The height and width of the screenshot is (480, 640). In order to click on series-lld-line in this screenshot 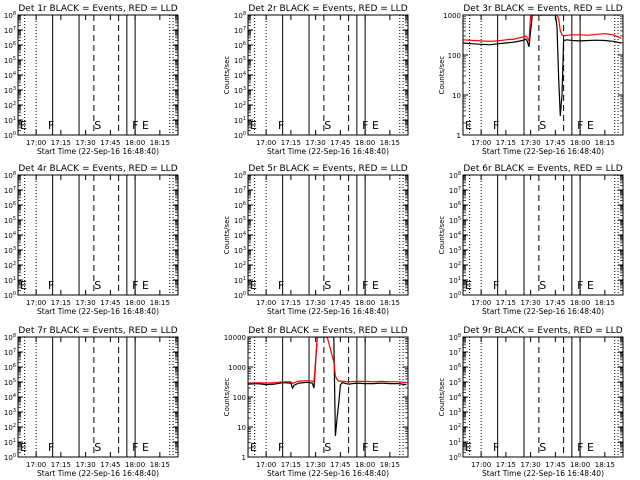, I will do `click(542, 28)`.